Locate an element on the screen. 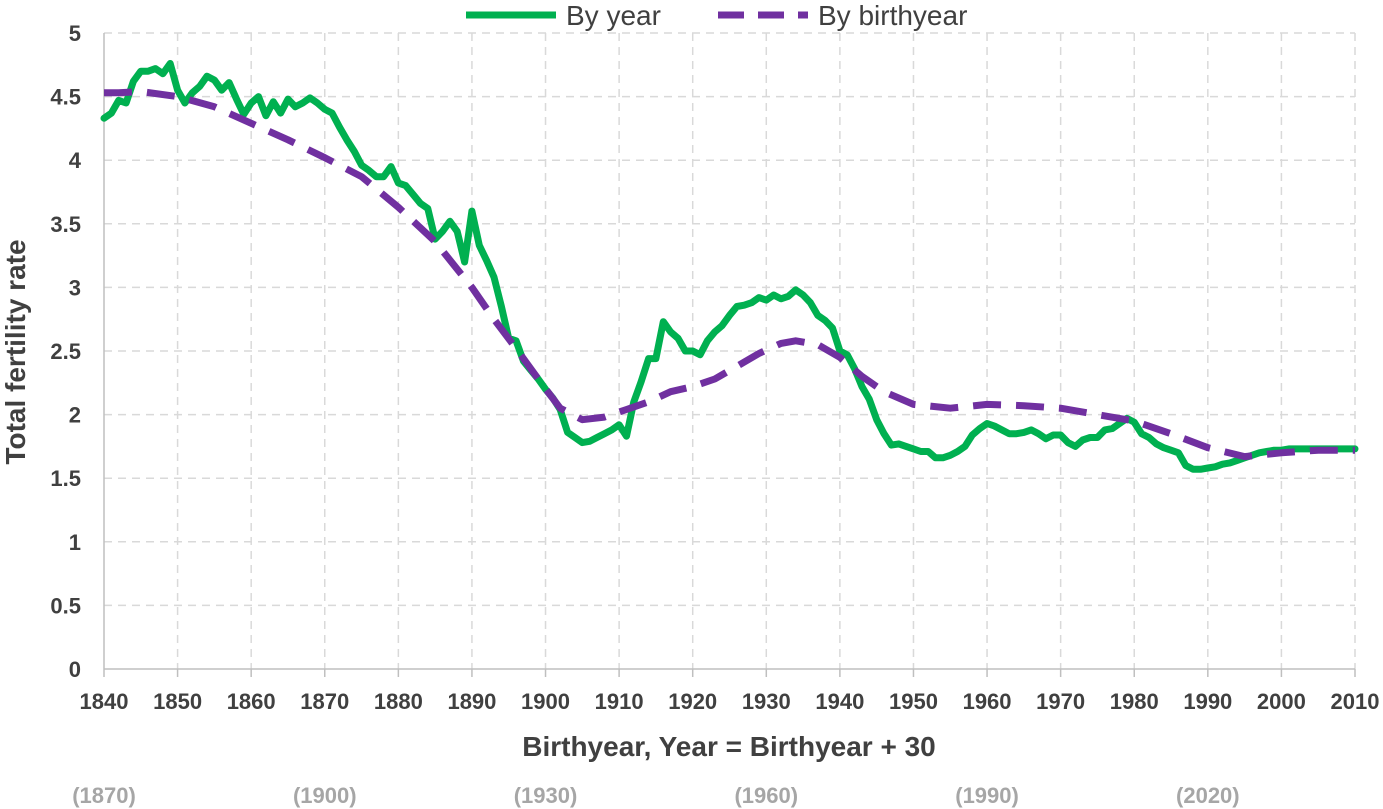 This screenshot has width=1383, height=809. x-tick-label: 1840 is located at coordinates (104, 701).